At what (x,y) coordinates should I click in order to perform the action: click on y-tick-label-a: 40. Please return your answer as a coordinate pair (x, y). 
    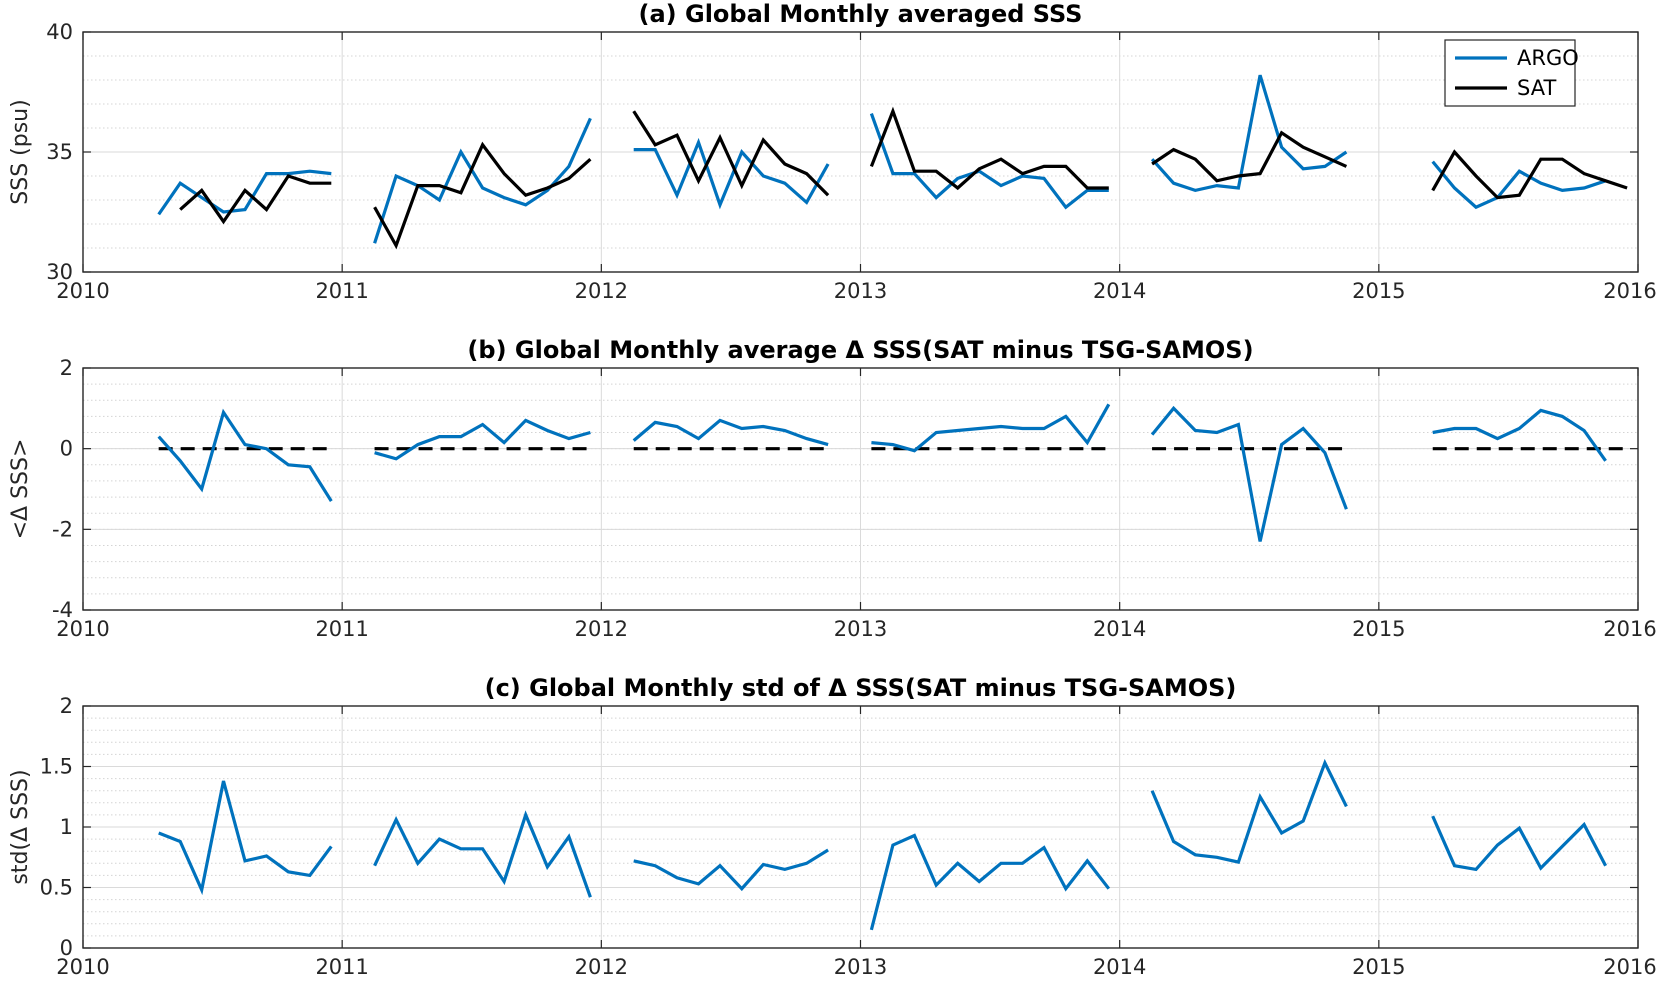
    Looking at the image, I should click on (59, 32).